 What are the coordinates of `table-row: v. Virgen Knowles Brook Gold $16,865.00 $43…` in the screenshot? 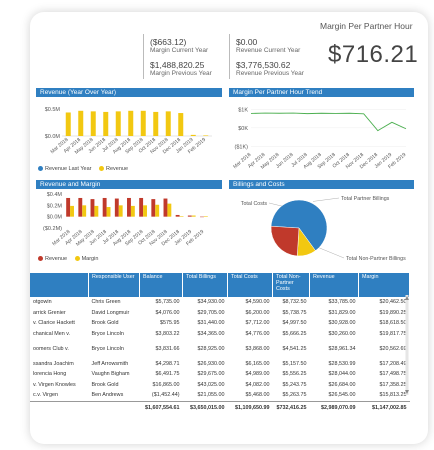 It's located at (220, 385).